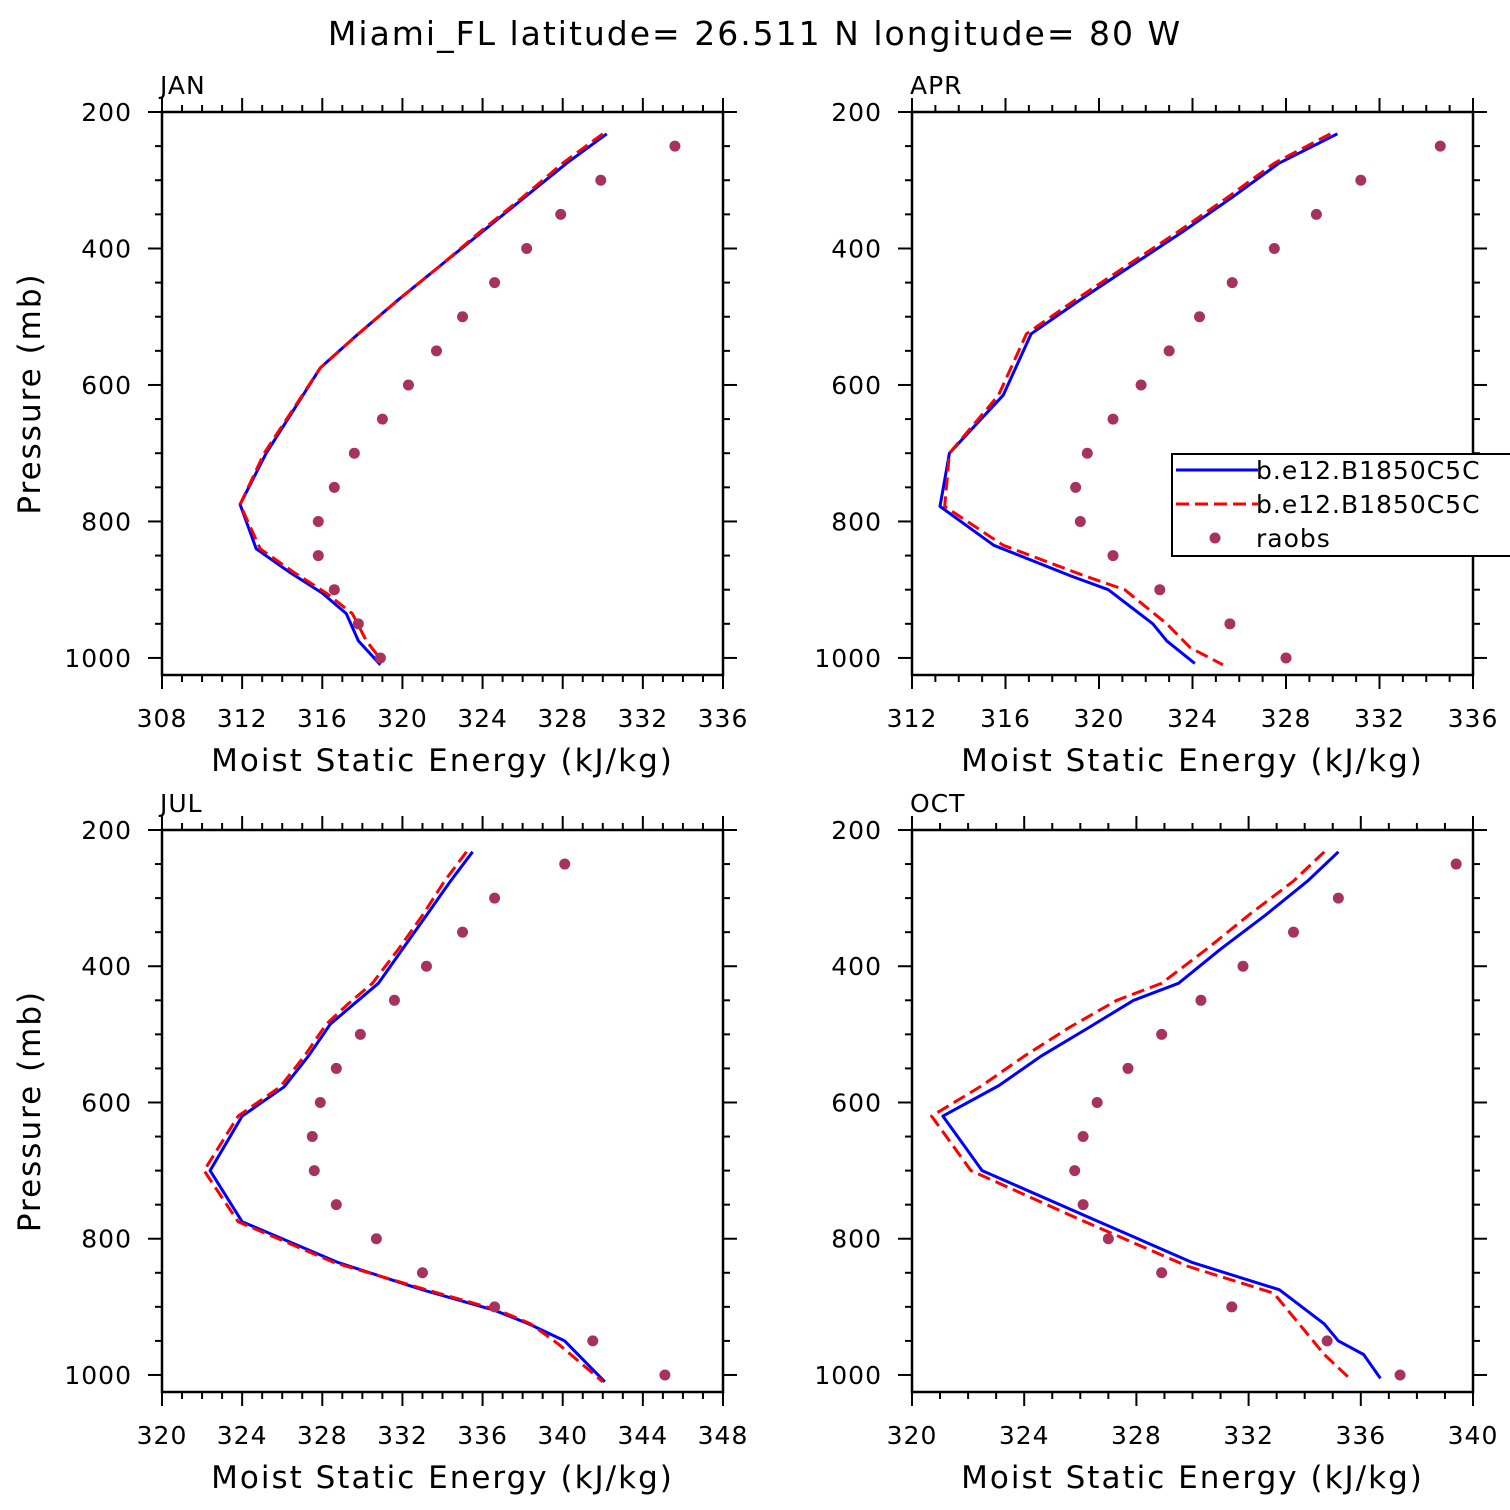 This screenshot has width=1510, height=1510. What do you see at coordinates (322, 1435) in the screenshot?
I see `x-tick-label-jul: 328` at bounding box center [322, 1435].